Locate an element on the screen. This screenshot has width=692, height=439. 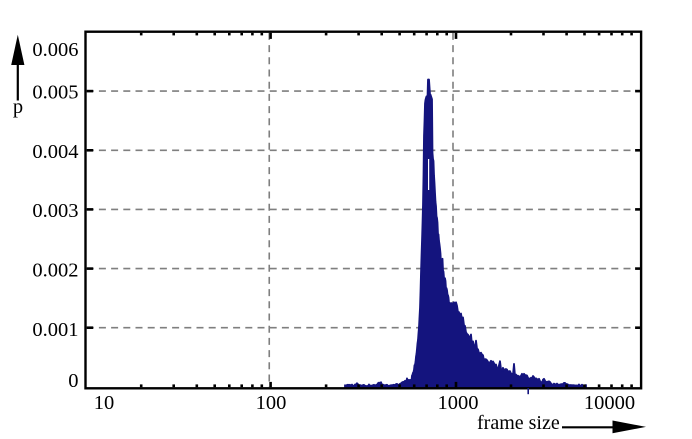
svg-text: p is located at coordinates (18, 107).